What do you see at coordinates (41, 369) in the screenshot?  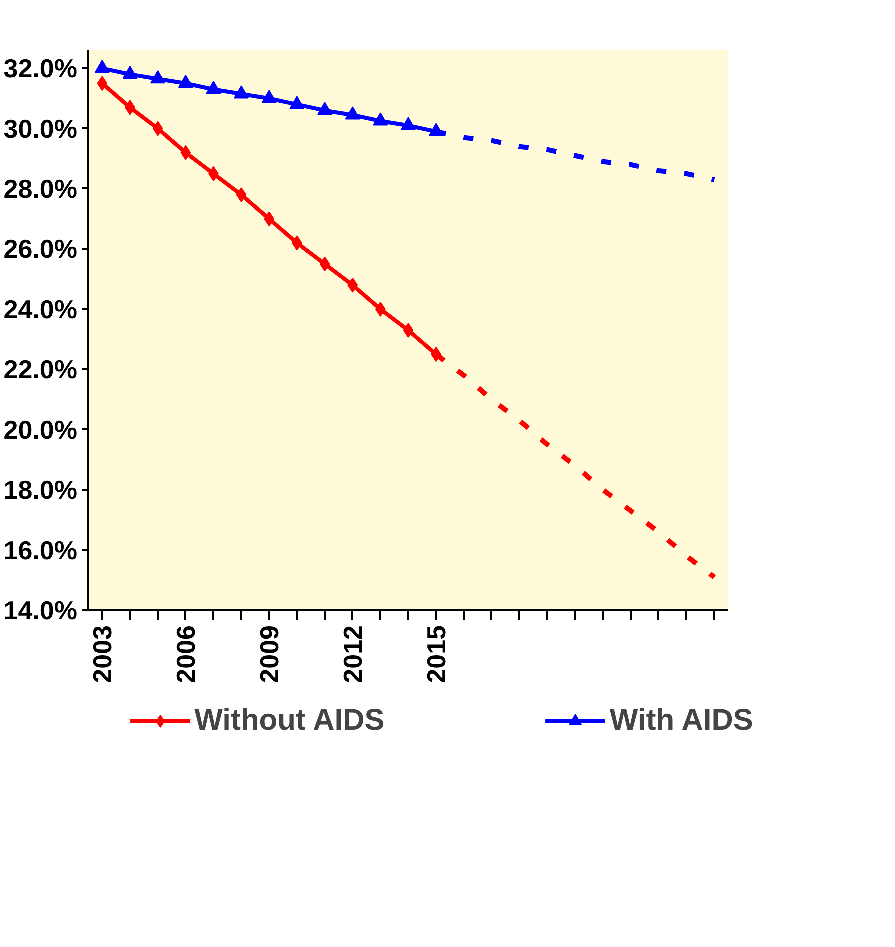 I see `y-tick-label: 22.0%` at bounding box center [41, 369].